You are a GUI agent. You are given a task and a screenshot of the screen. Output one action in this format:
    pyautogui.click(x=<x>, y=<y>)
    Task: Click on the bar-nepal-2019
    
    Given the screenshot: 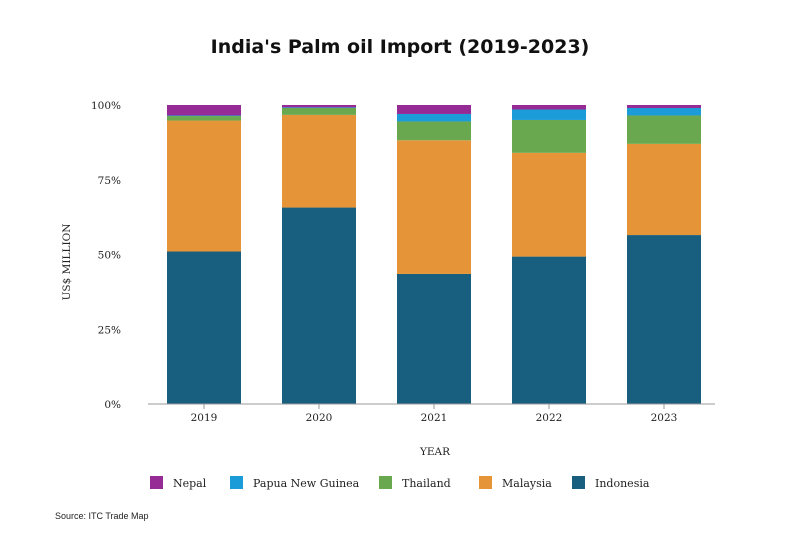 What is the action you would take?
    pyautogui.click(x=204, y=110)
    